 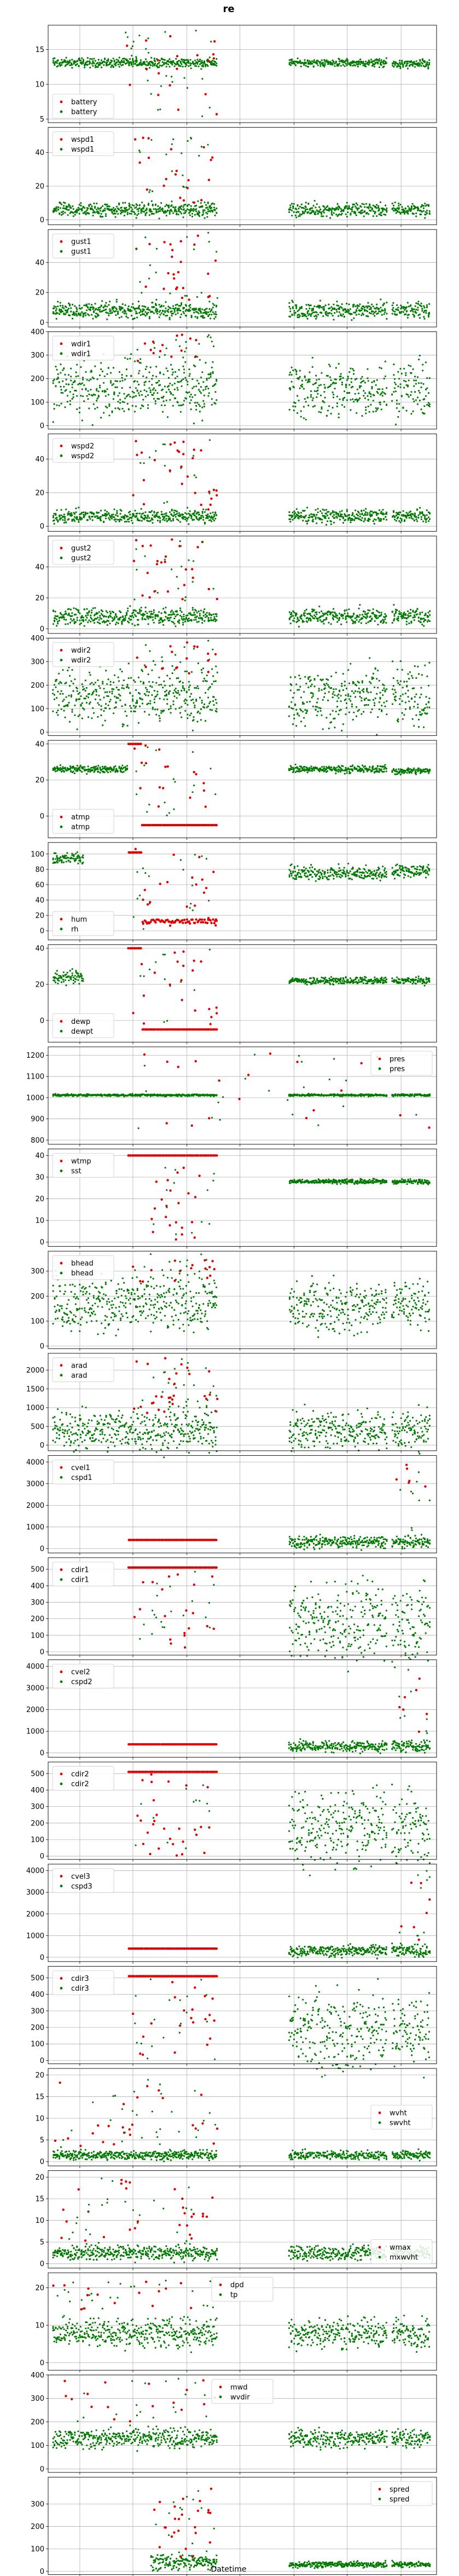 I want to click on axes-frame, so click(x=242, y=74).